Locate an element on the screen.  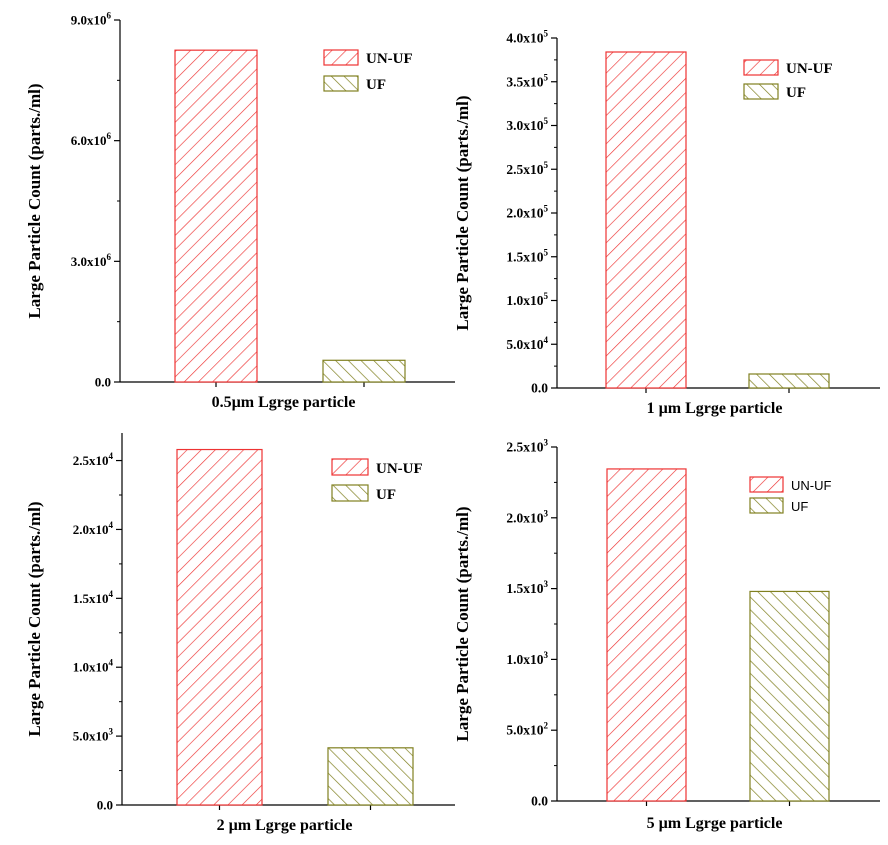
y-tick-label: 2.0x10⁴ is located at coordinates (93, 528).